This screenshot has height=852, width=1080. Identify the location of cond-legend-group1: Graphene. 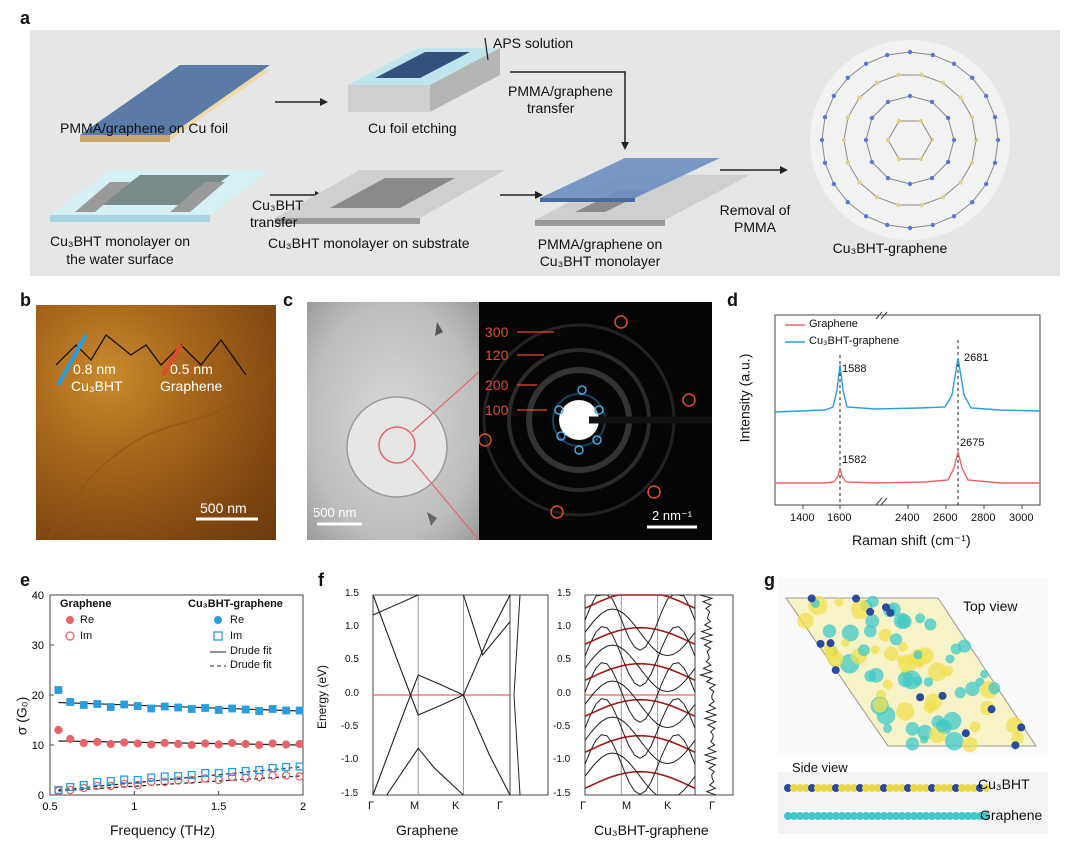
(86, 604).